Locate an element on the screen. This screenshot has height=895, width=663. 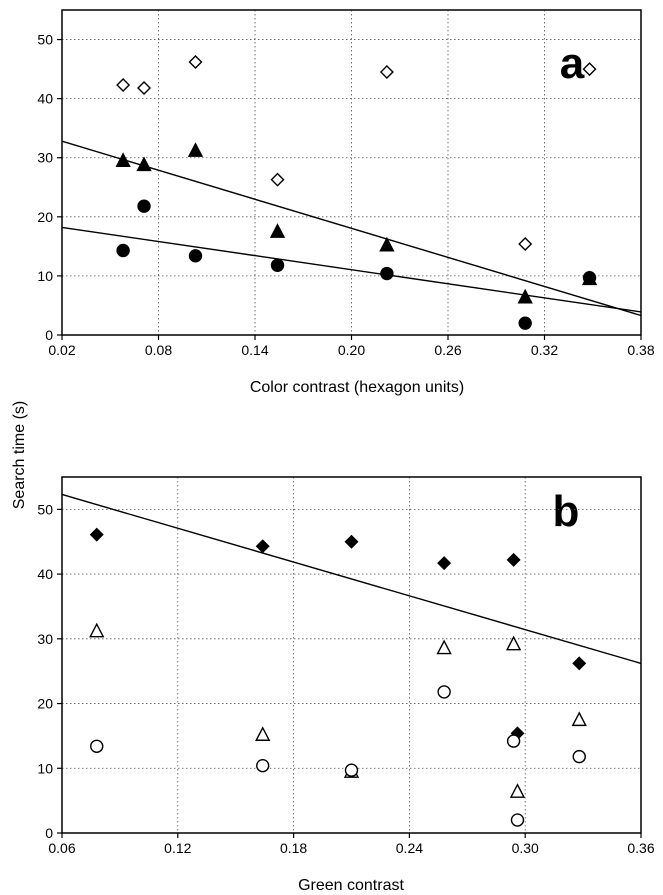
panel-a-y-tick-label: 20 is located at coordinates (45, 217).